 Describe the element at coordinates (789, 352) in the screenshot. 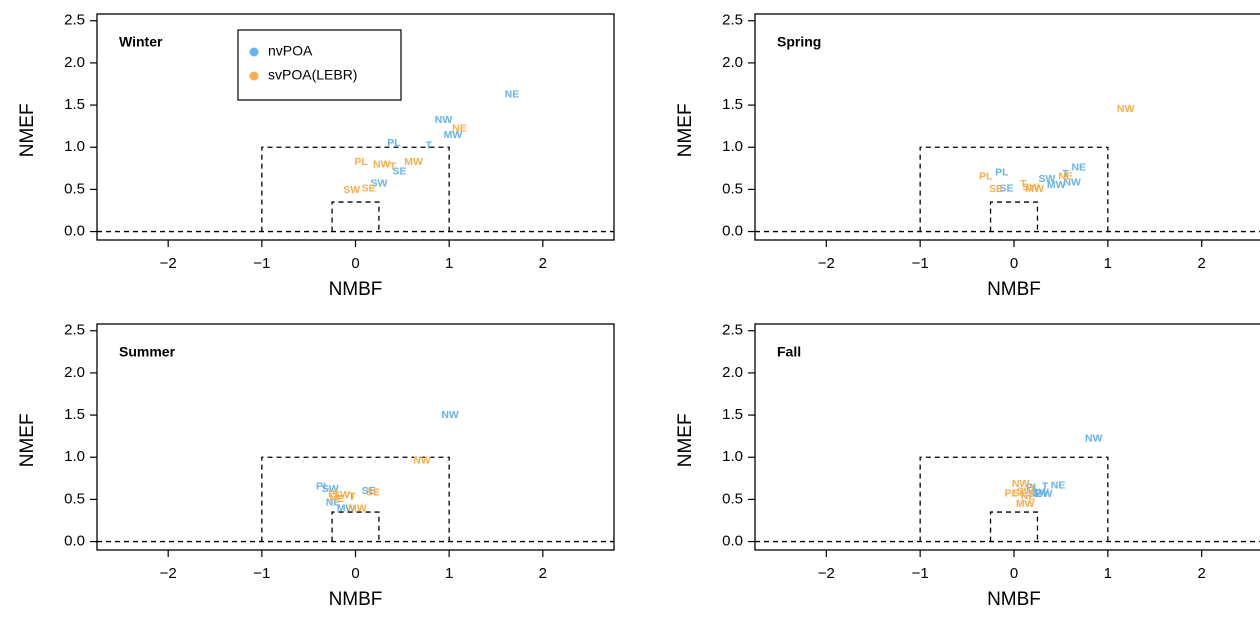

I see `panel-title: Fall` at that location.